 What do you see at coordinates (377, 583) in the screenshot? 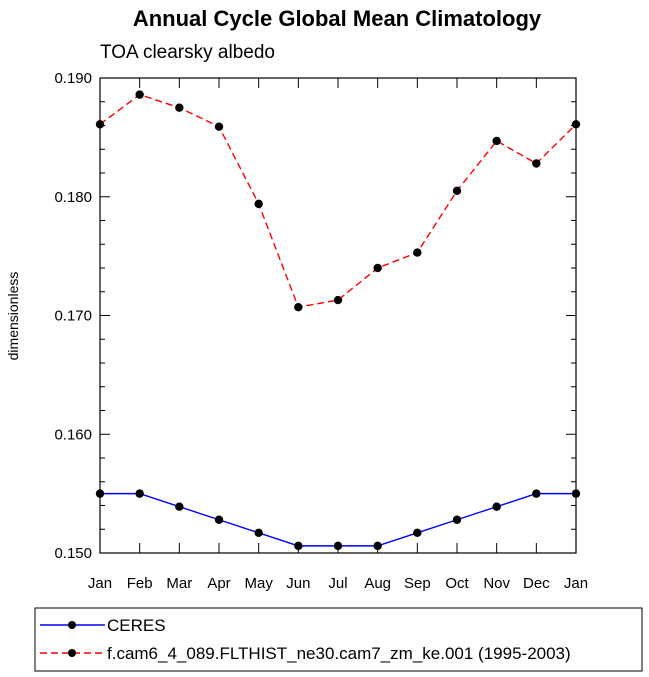
I see `x-tick-label: Aug` at bounding box center [377, 583].